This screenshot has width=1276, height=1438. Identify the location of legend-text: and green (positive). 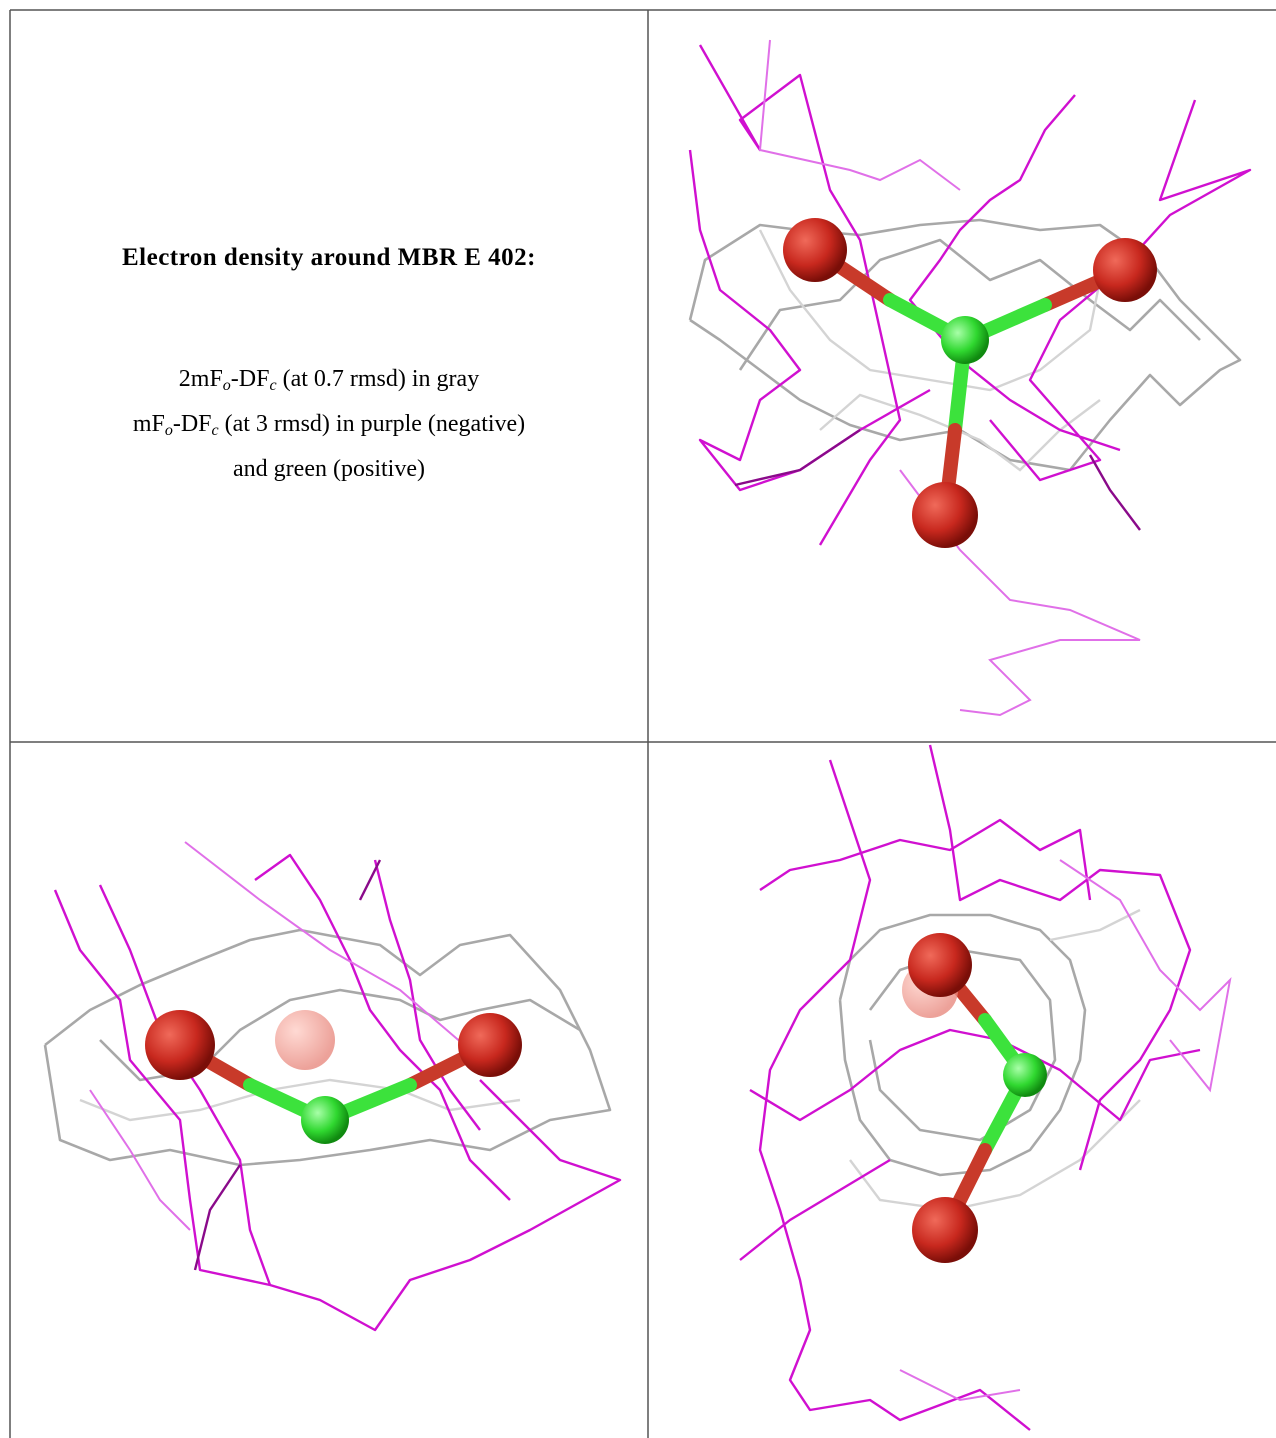
(329, 469).